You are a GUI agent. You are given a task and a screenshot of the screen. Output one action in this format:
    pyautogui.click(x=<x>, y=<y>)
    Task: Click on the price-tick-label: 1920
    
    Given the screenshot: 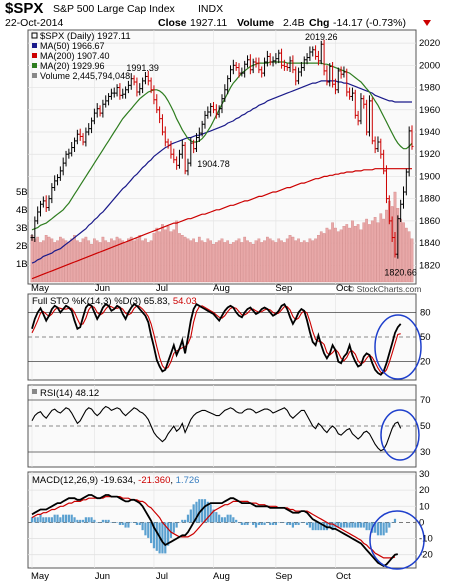 What is the action you would take?
    pyautogui.click(x=429, y=154)
    